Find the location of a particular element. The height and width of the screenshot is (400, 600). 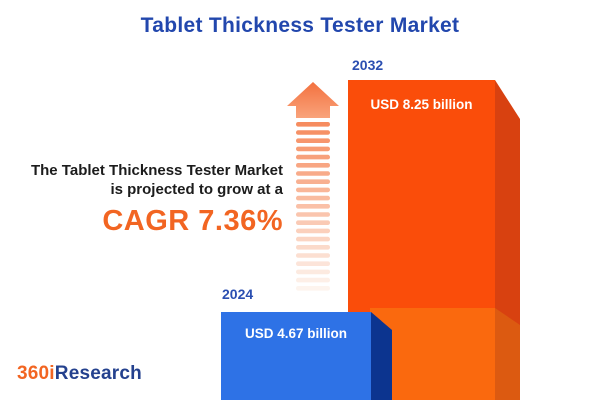

bar-echo-side is located at coordinates (507, 354).